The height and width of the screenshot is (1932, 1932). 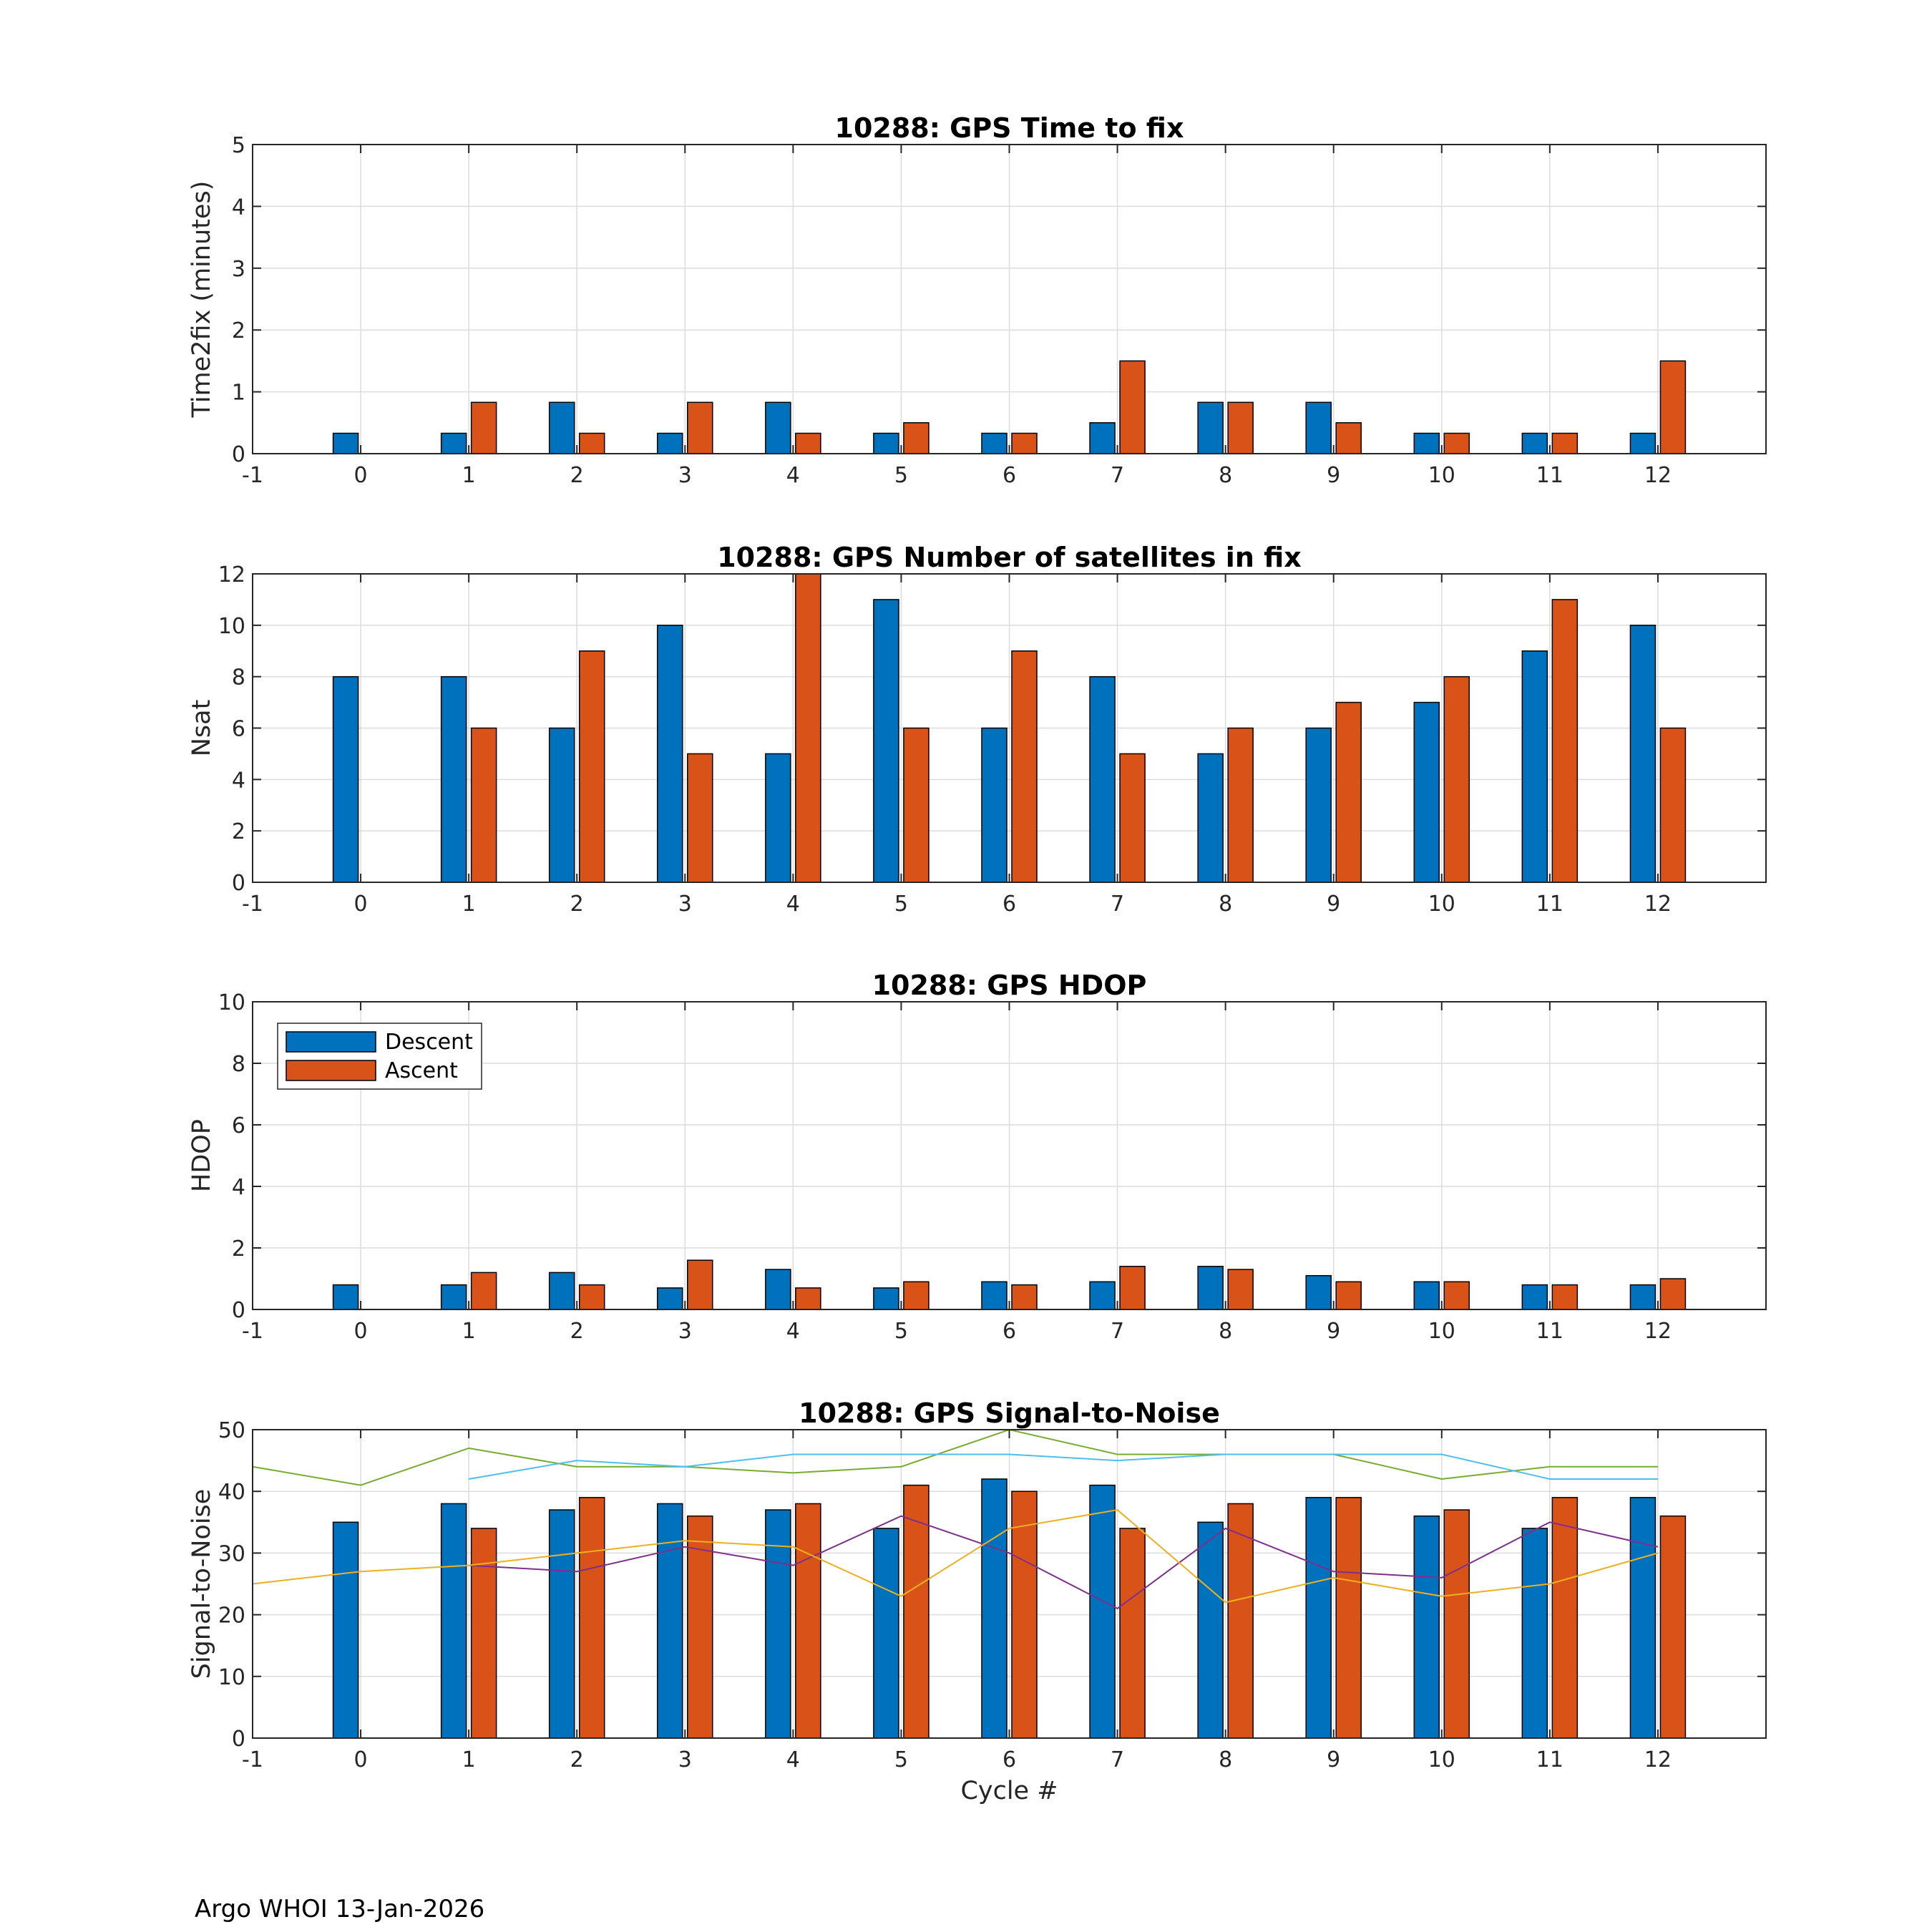 I want to click on x-tick-label: 1, so click(x=469, y=1759).